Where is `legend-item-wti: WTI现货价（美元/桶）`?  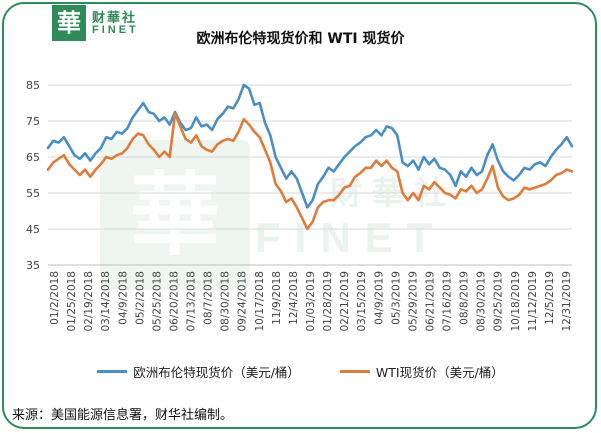 legend-item-wti: WTI现货价（美元/桶） is located at coordinates (421, 371).